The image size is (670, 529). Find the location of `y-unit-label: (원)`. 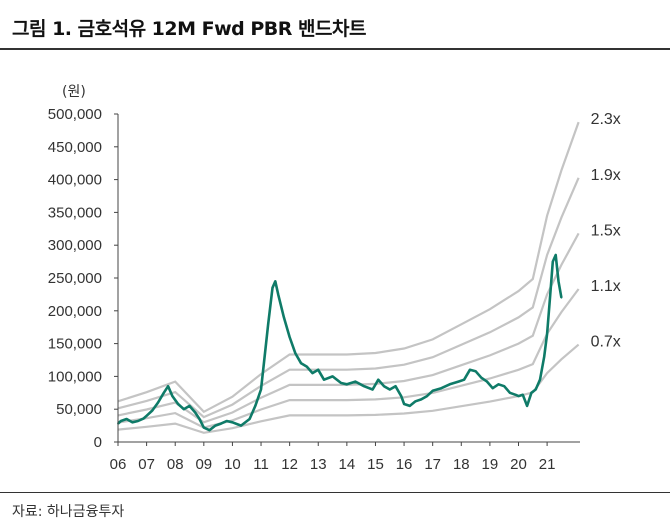

y-unit-label: (원) is located at coordinates (74, 92).